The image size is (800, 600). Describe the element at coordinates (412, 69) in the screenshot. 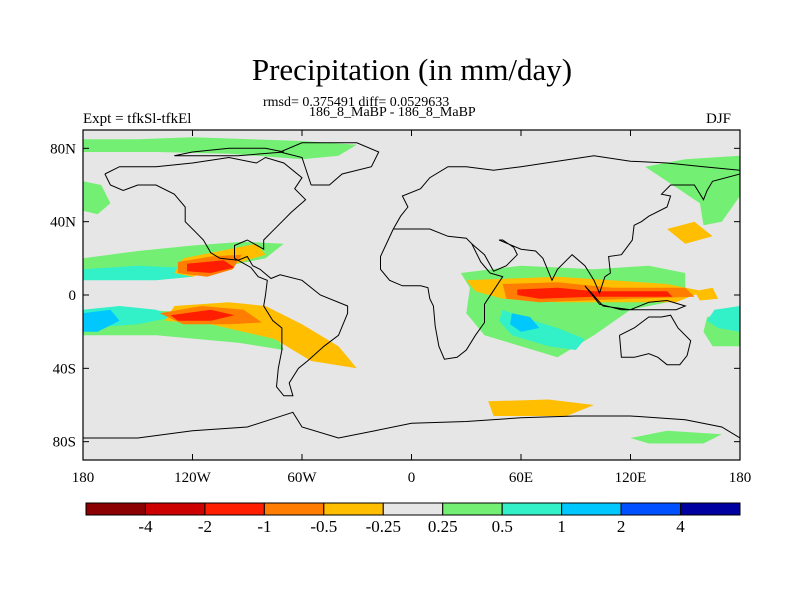

I see `chart-title: Precipitation (in mm/day)` at that location.